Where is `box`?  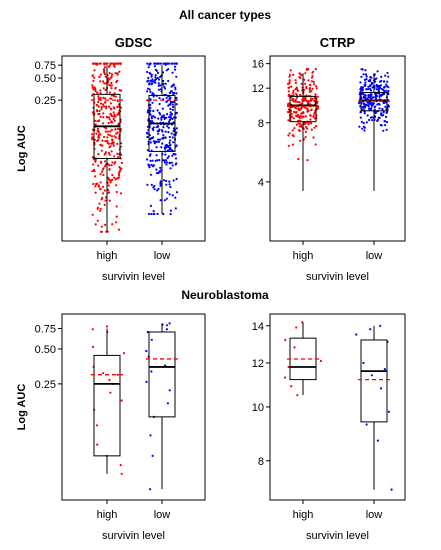
box is located at coordinates (374, 381).